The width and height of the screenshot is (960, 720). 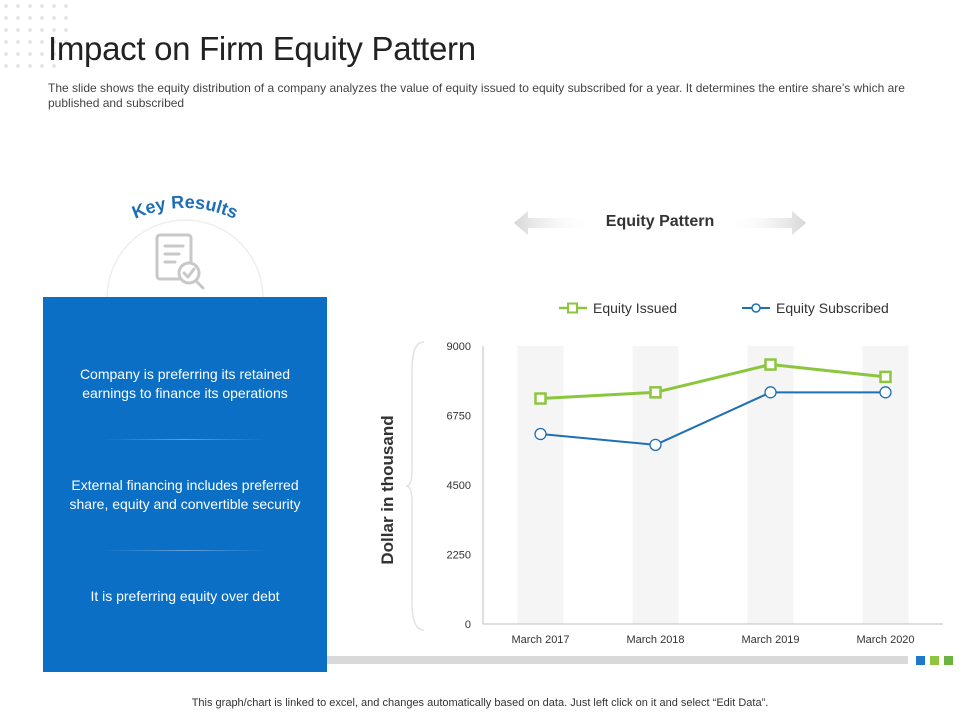 What do you see at coordinates (756, 308) in the screenshot?
I see `legend-marker-circle` at bounding box center [756, 308].